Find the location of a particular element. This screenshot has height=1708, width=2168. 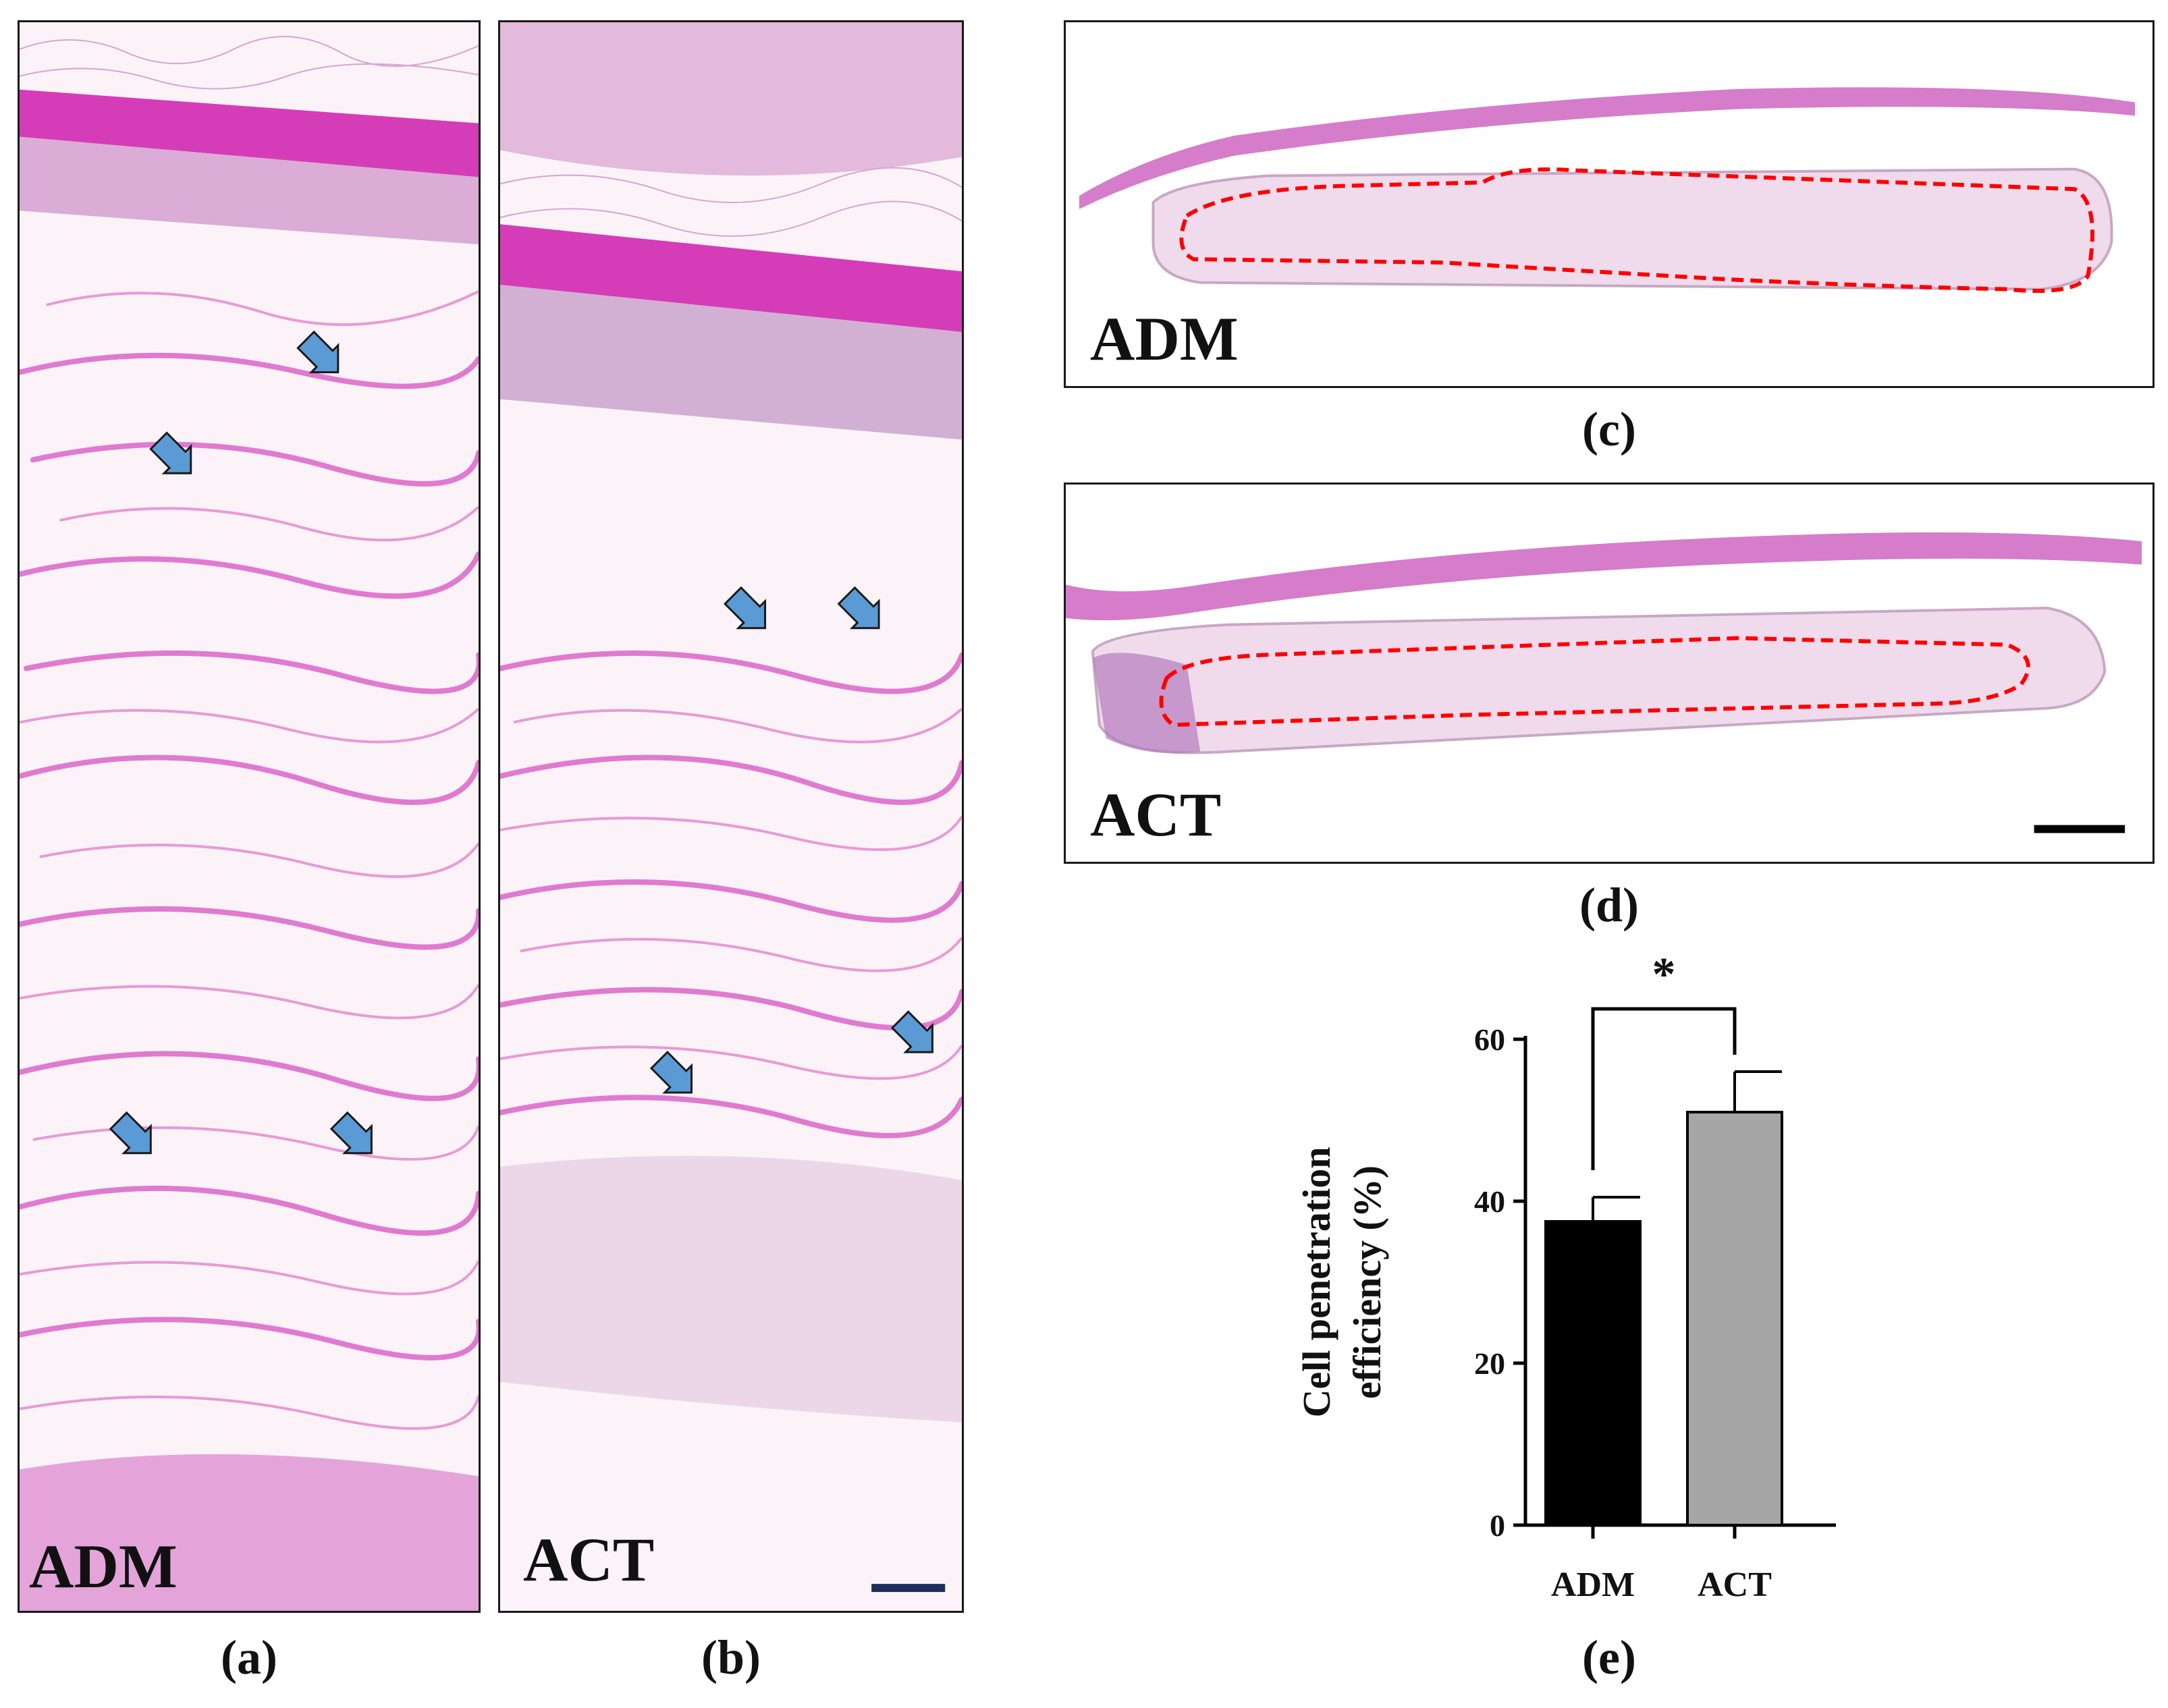

panel-d-caption: (d) is located at coordinates (1609, 905).